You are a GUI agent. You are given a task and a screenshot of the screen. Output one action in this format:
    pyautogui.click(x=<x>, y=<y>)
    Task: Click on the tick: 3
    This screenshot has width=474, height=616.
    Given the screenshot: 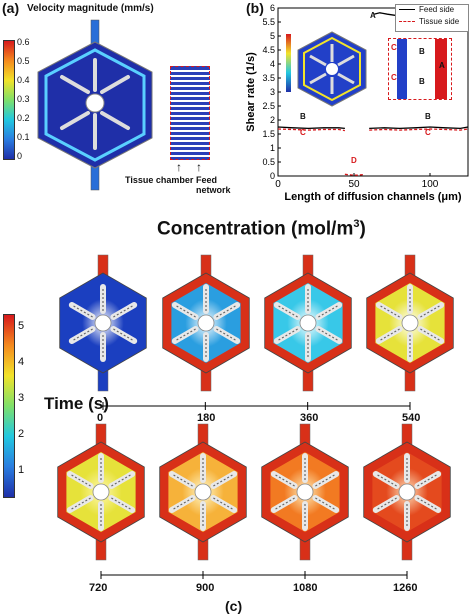 What is the action you would take?
    pyautogui.click(x=21, y=398)
    